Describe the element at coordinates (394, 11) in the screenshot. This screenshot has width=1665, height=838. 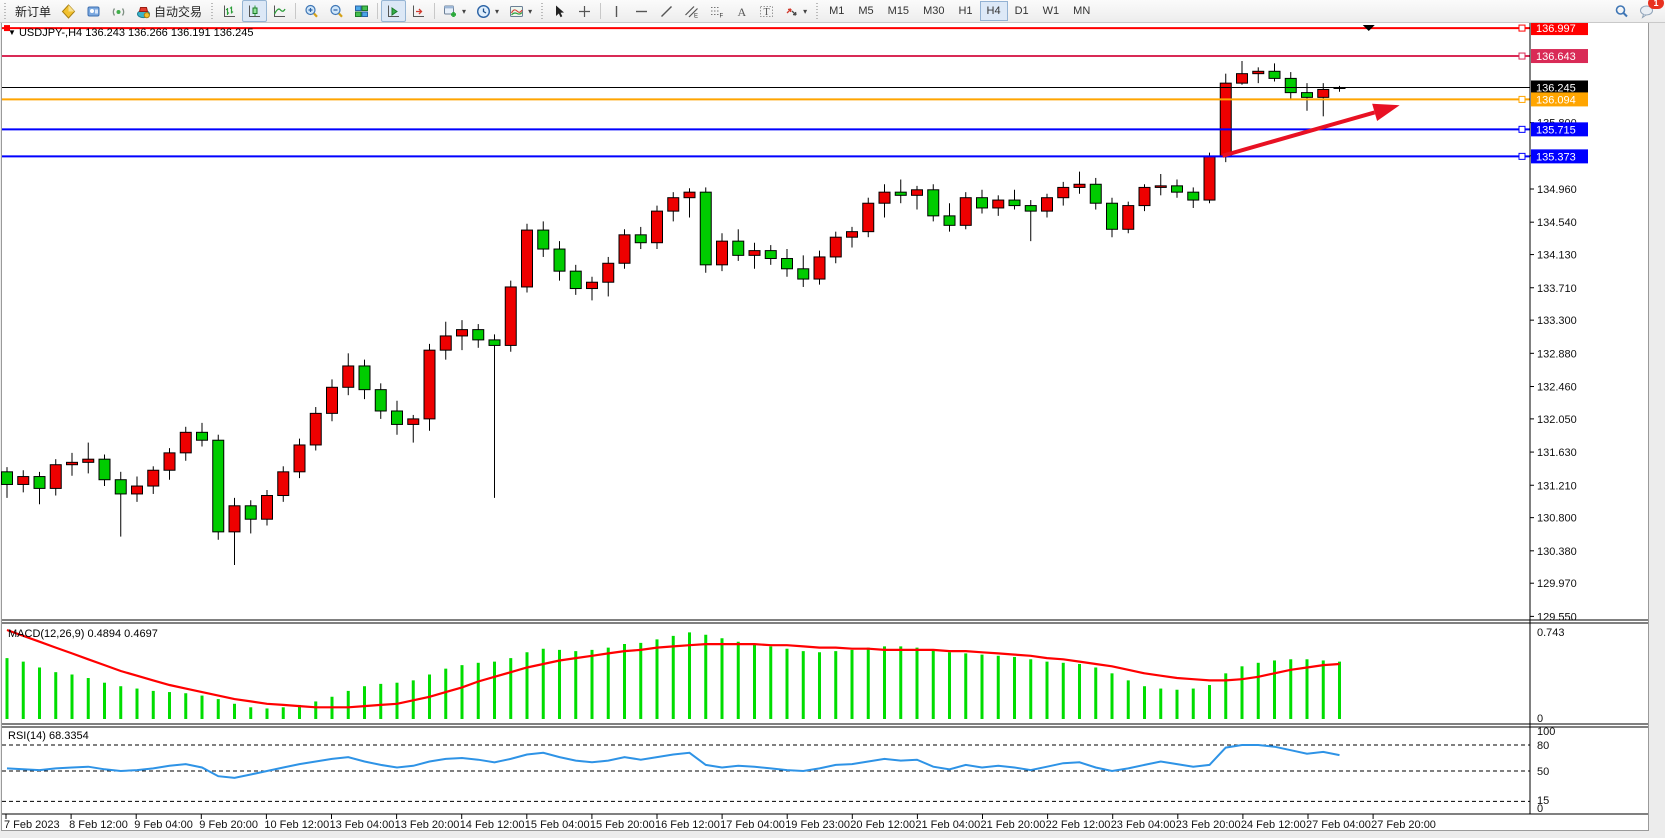
I see `auto-scroll-button` at that location.